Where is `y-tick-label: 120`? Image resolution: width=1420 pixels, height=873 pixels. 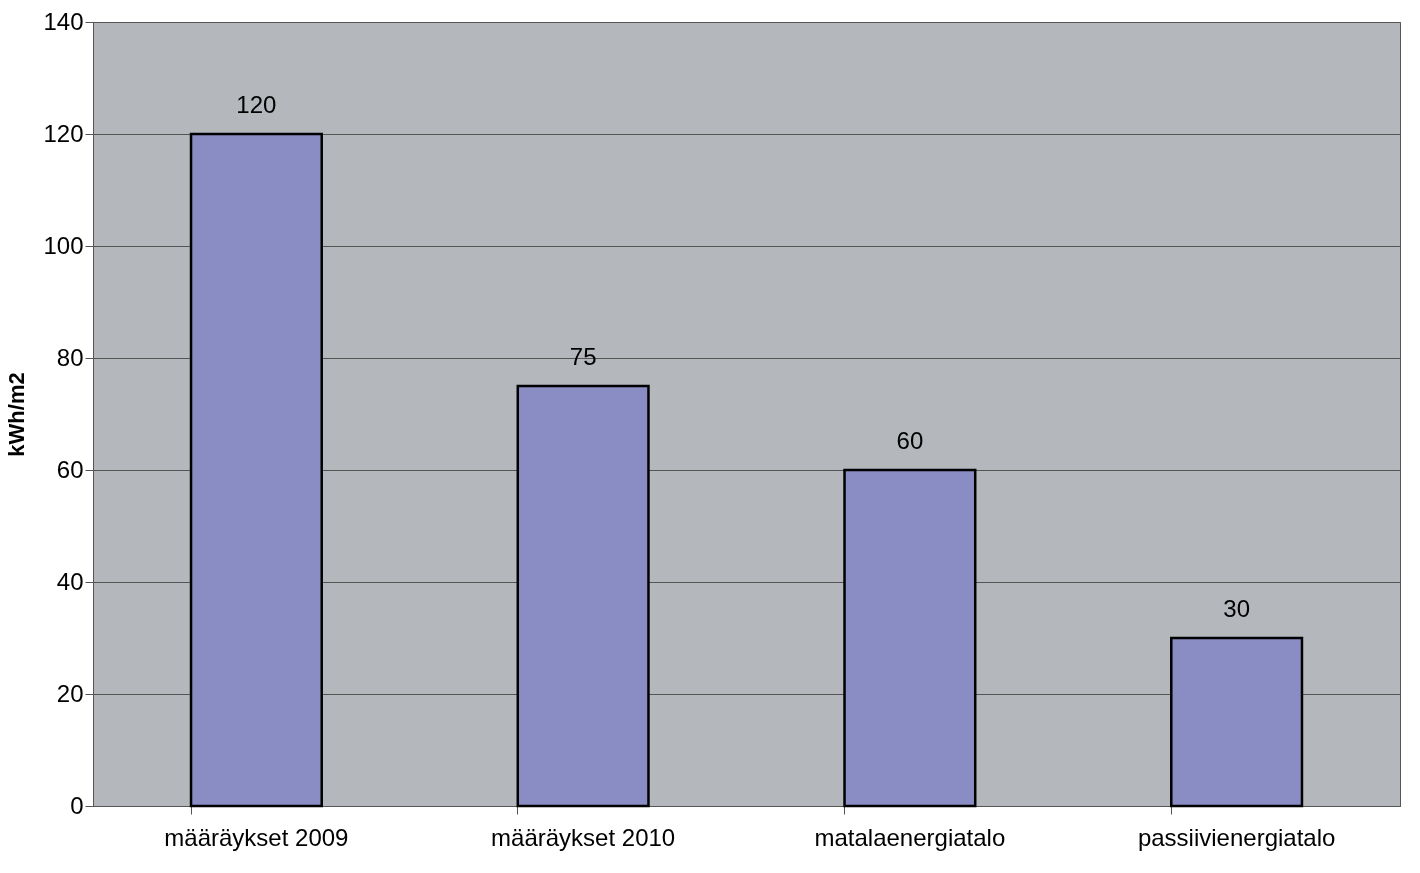
y-tick-label: 120 is located at coordinates (63, 133).